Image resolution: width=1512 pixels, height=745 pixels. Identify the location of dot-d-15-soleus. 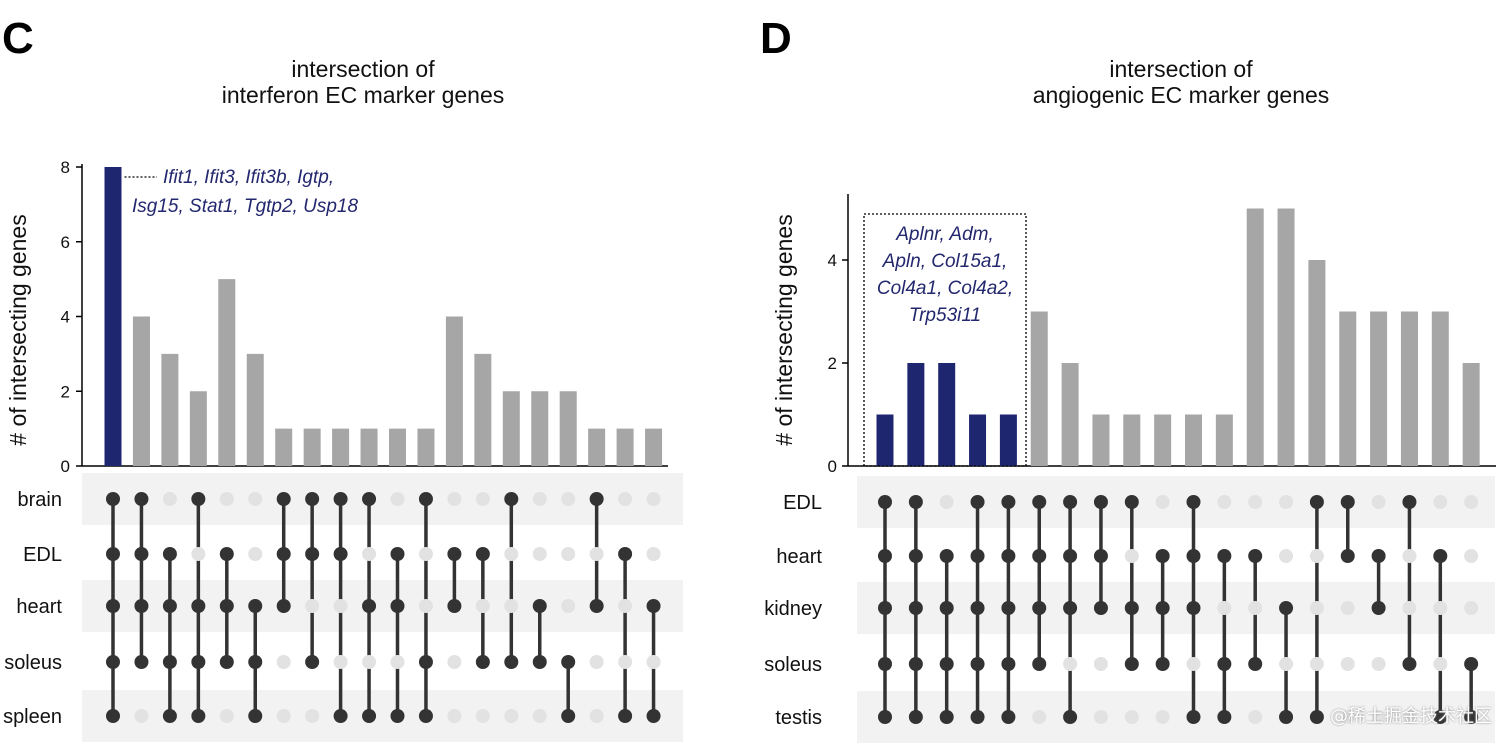
(1347, 664).